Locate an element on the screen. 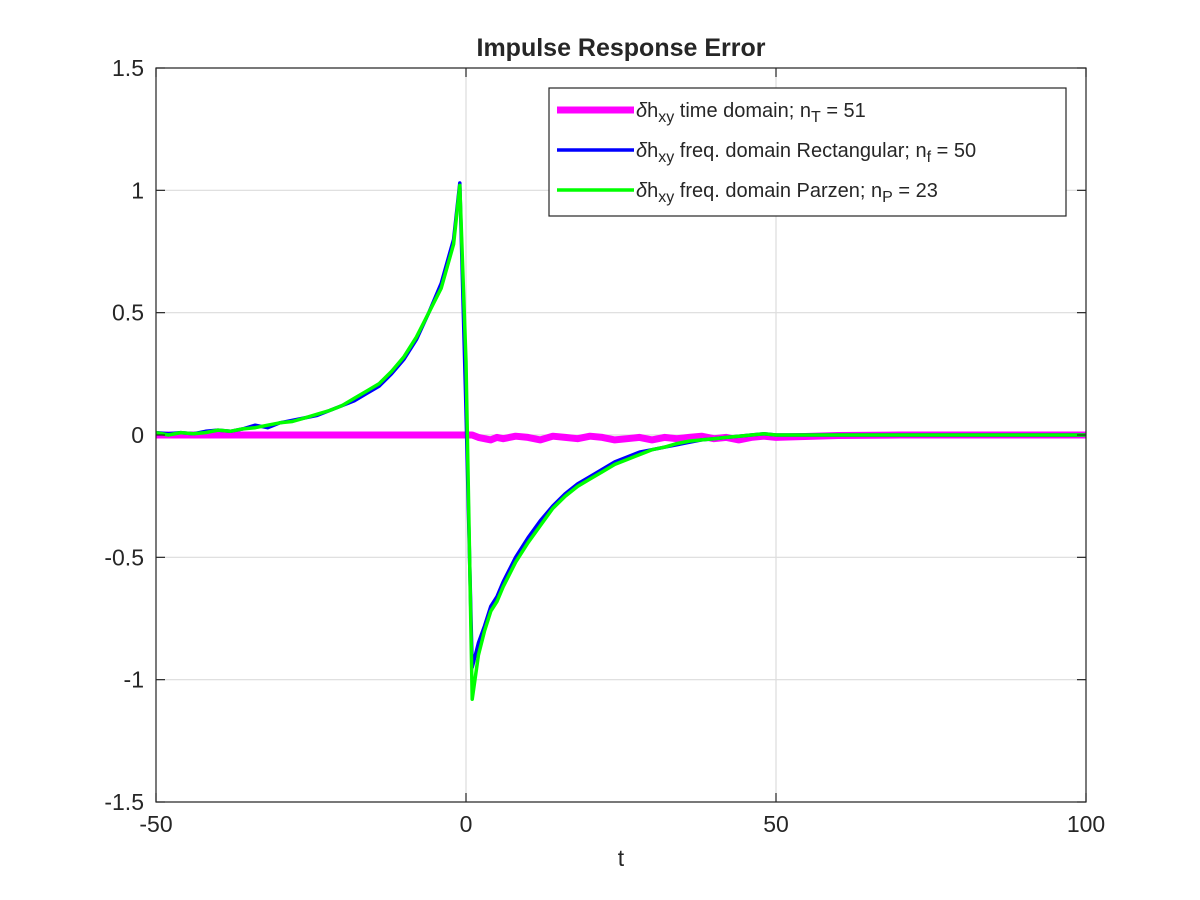 The width and height of the screenshot is (1200, 900). y-tick-label: 0.5 is located at coordinates (128, 313).